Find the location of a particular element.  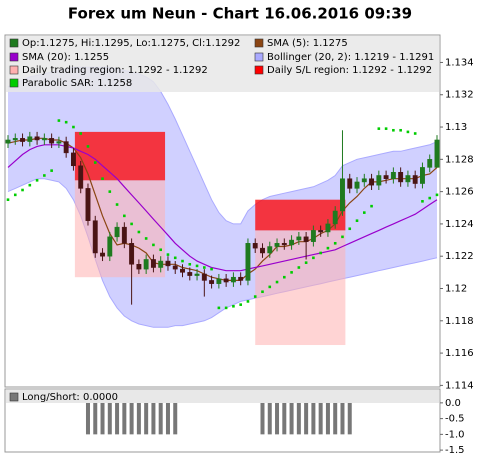

y-tick-label: 1.128 is located at coordinates (459, 159).